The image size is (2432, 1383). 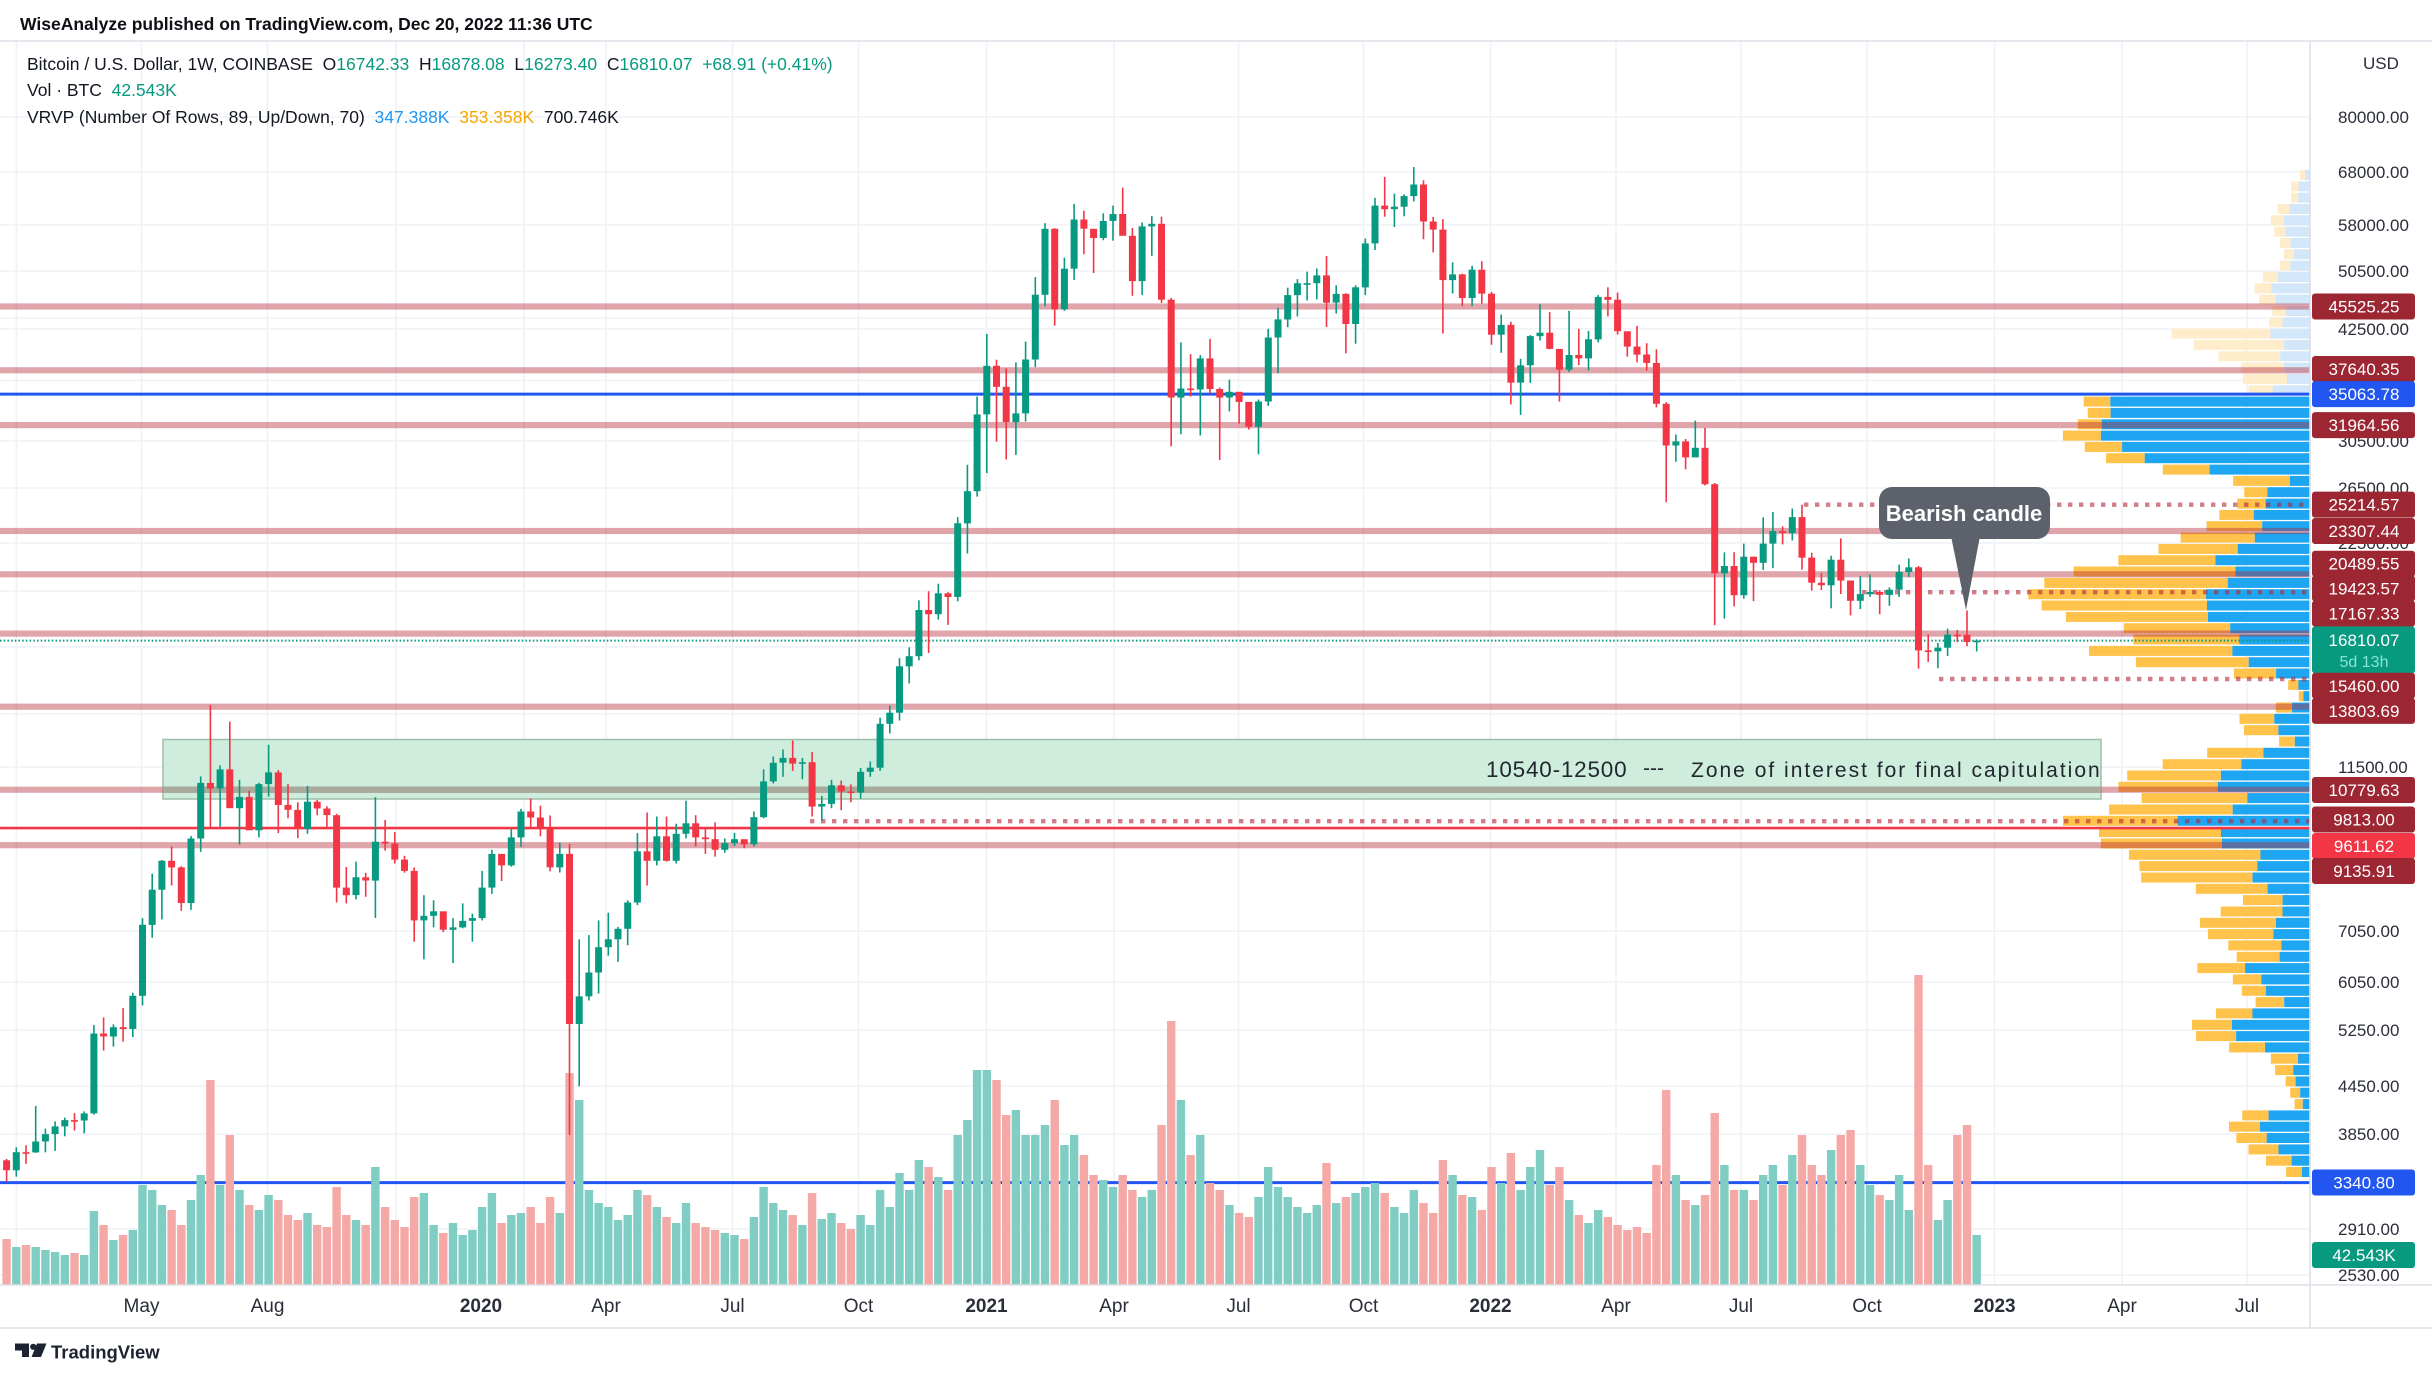 What do you see at coordinates (2373, 172) in the screenshot?
I see `svg-text: 68000.00` at bounding box center [2373, 172].